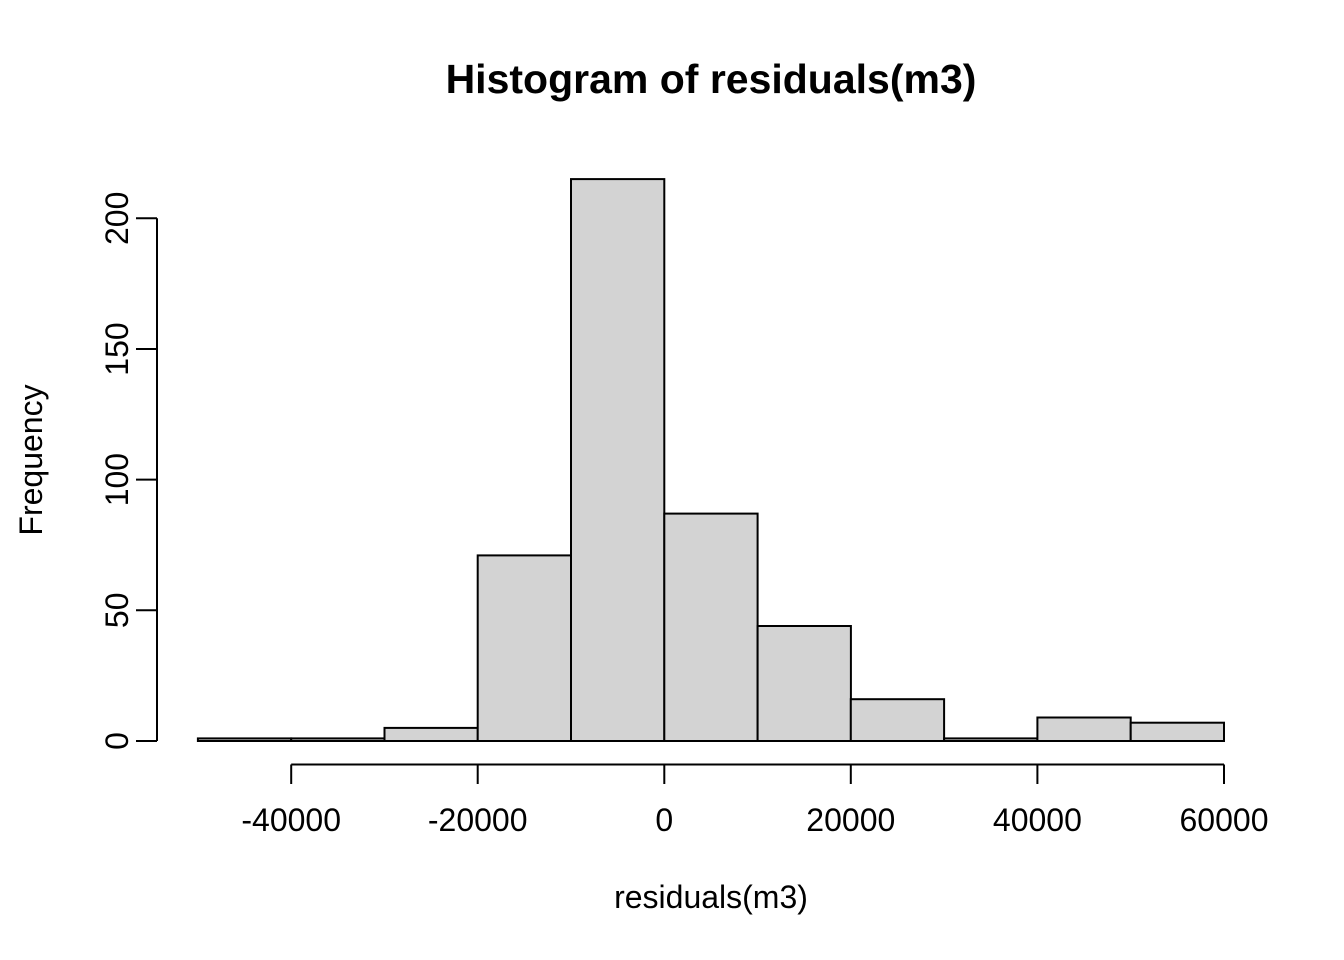 The image size is (1344, 960). I want to click on y-tick-label: 200, so click(117, 218).